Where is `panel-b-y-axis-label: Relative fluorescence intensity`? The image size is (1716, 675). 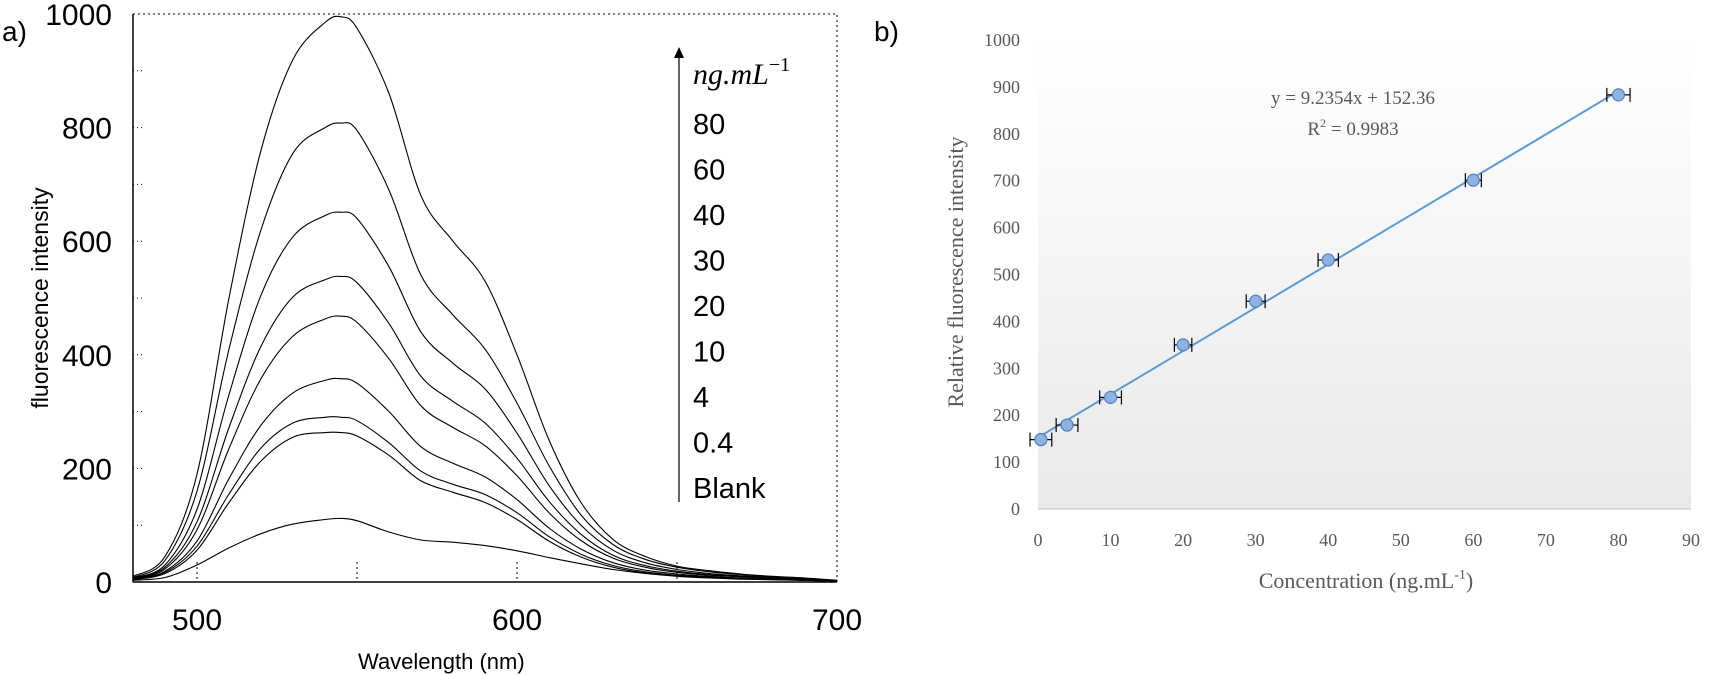
panel-b-y-axis-label: Relative fluorescence intensity is located at coordinates (955, 271).